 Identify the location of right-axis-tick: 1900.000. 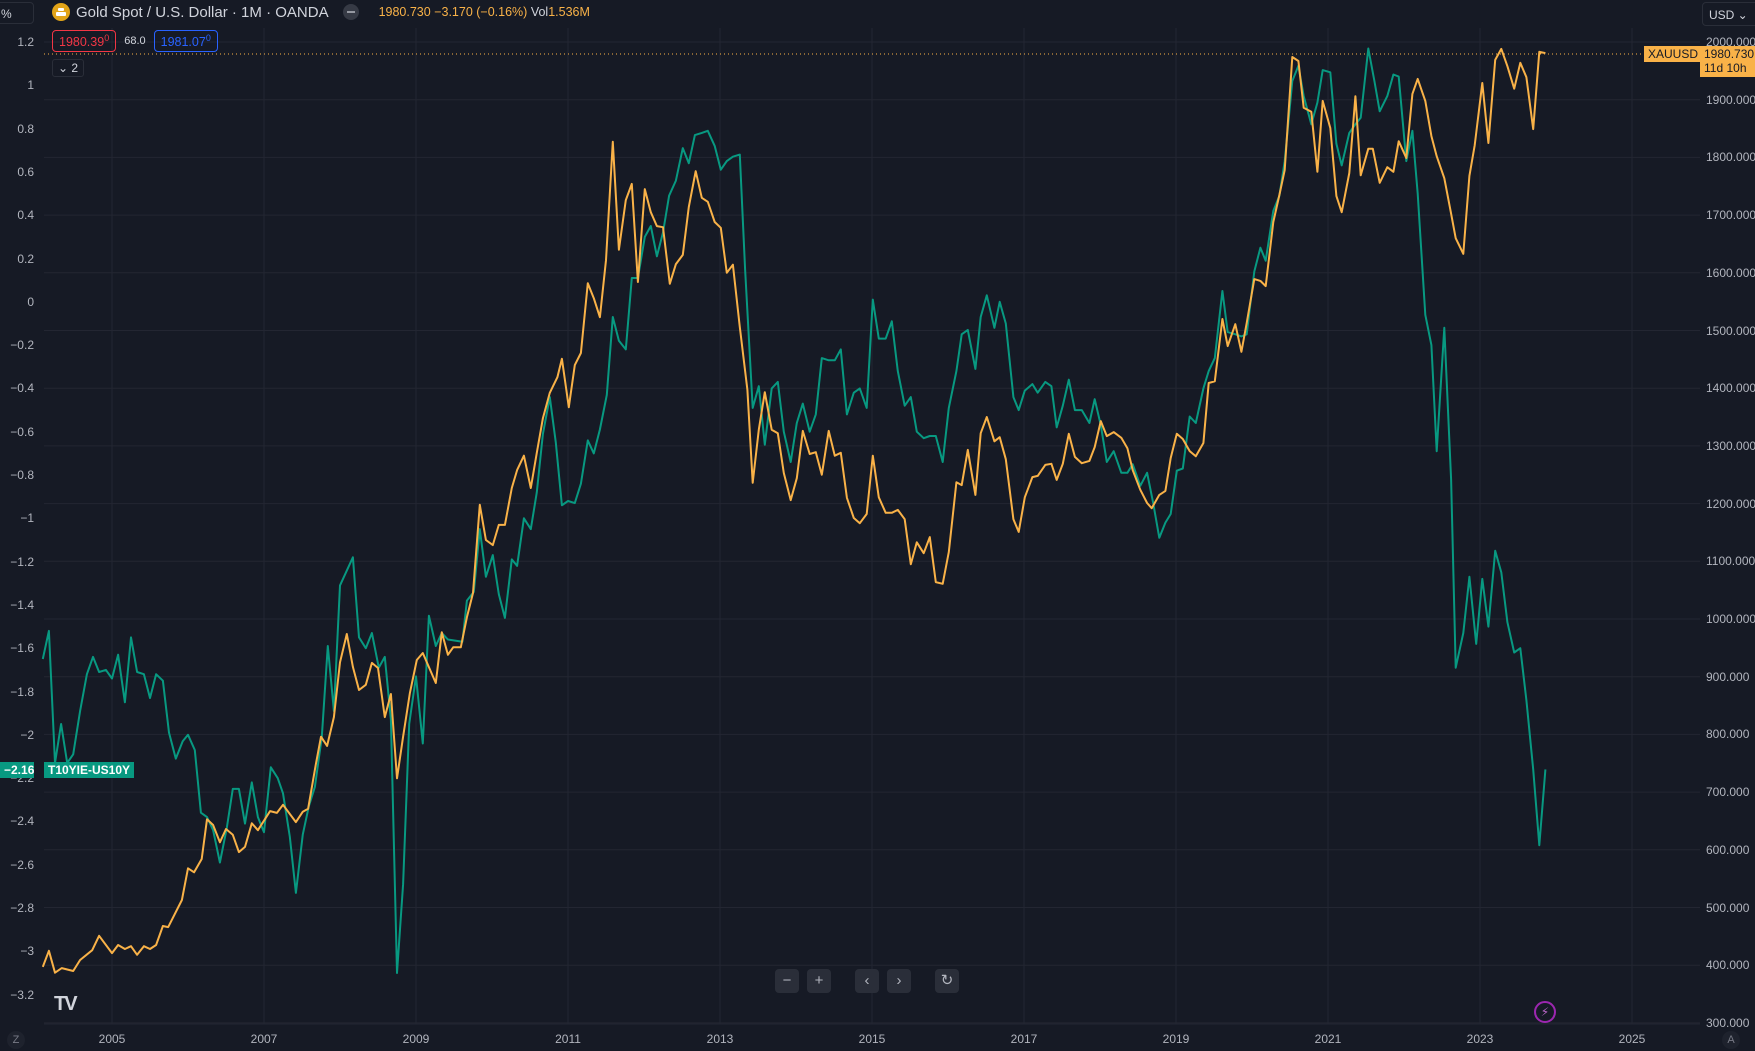
(1730, 99).